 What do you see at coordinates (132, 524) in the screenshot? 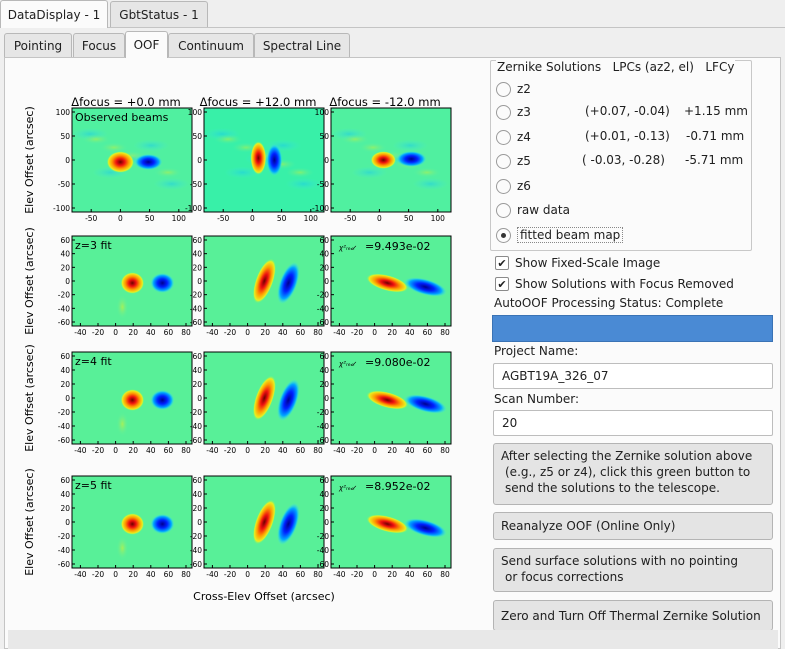
I see `beam-red-r3c0` at bounding box center [132, 524].